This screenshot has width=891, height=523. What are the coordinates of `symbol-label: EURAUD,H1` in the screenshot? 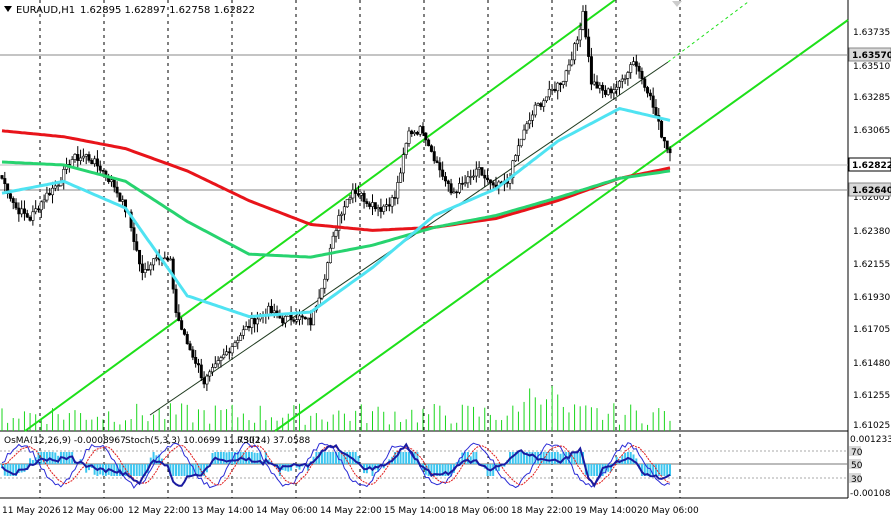 It's located at (45, 10).